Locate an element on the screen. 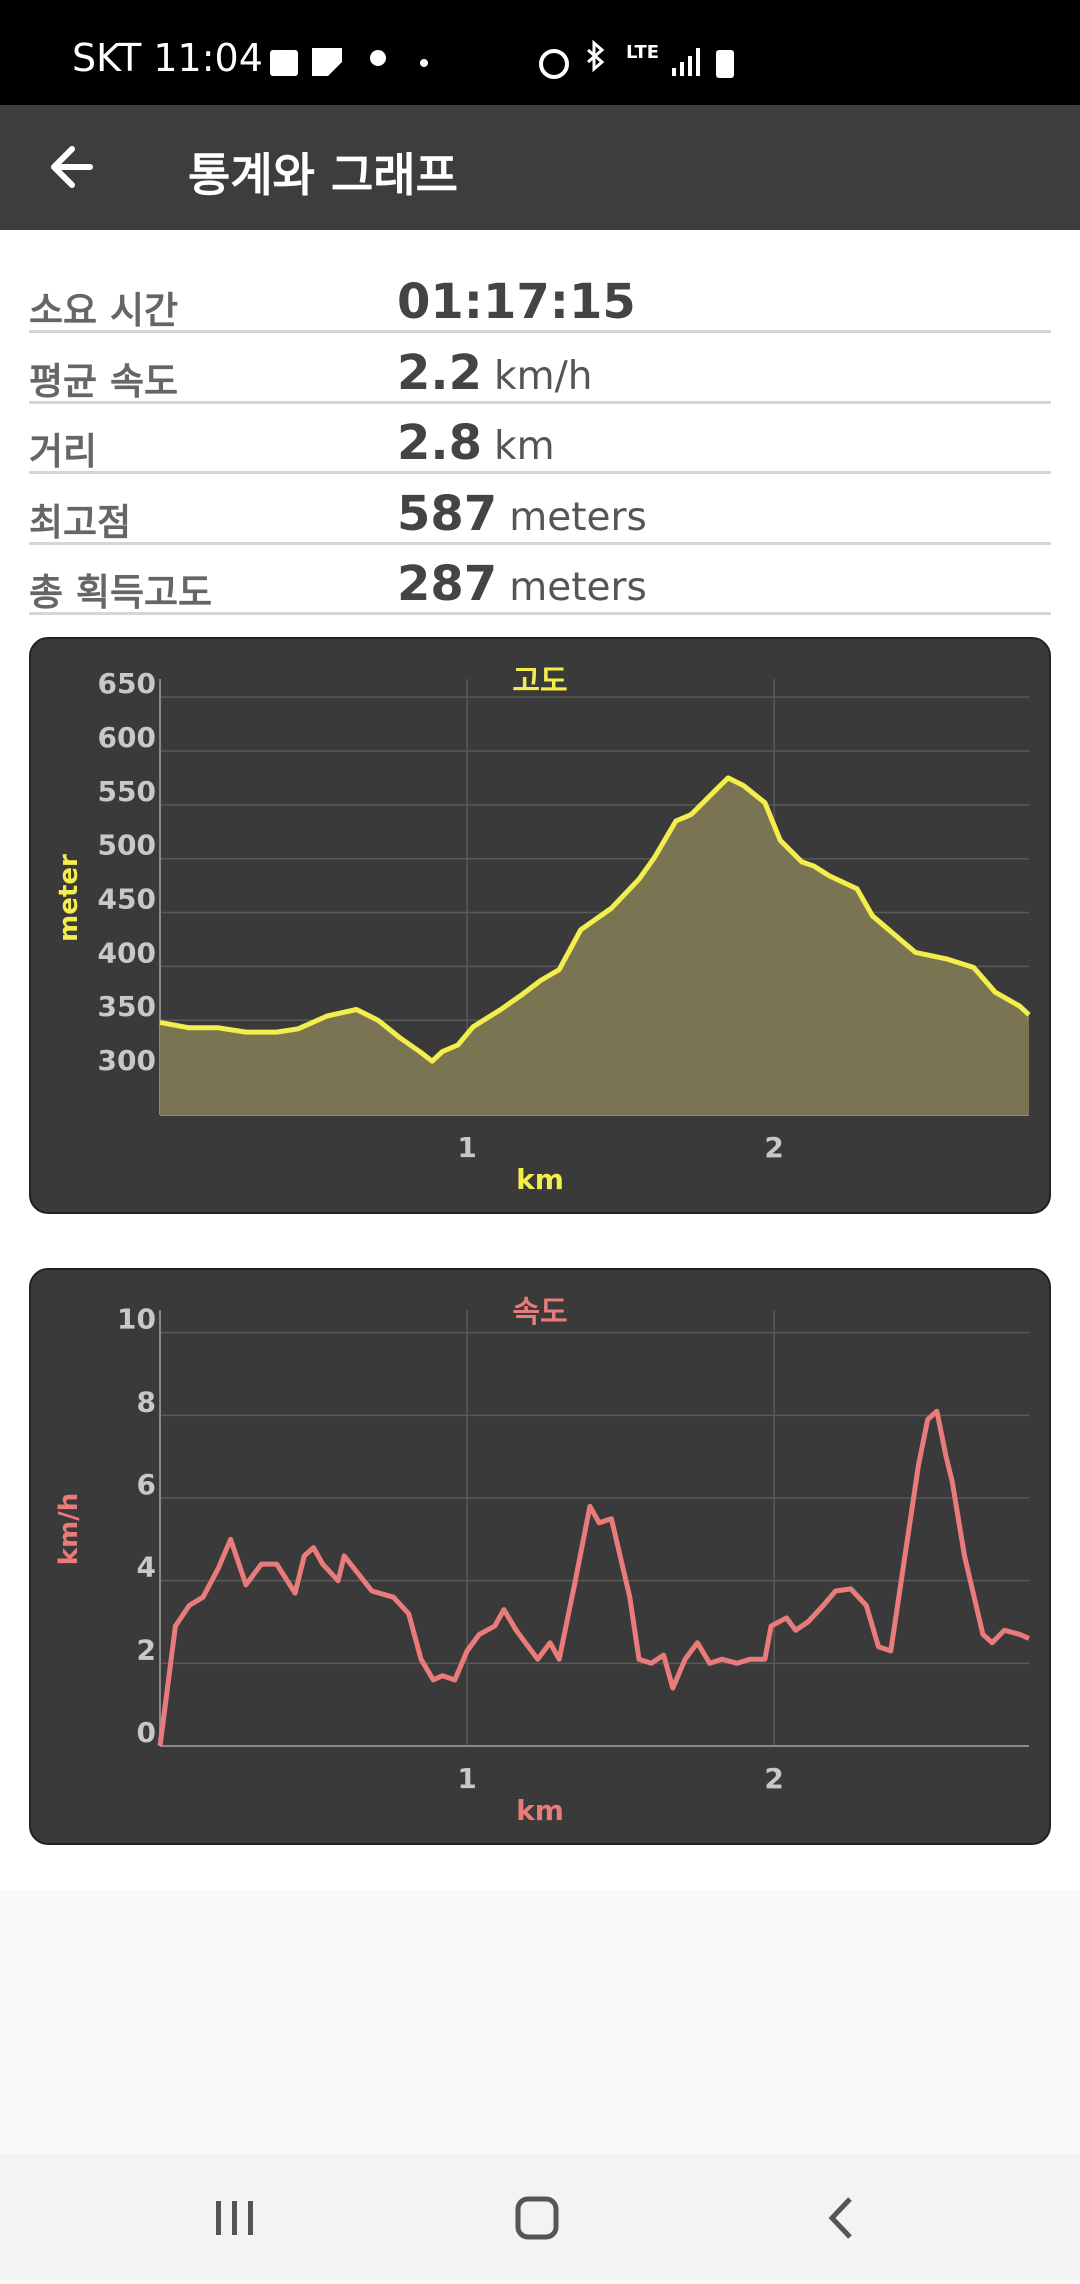  stat-label: 최고점 is located at coordinates (80, 522).